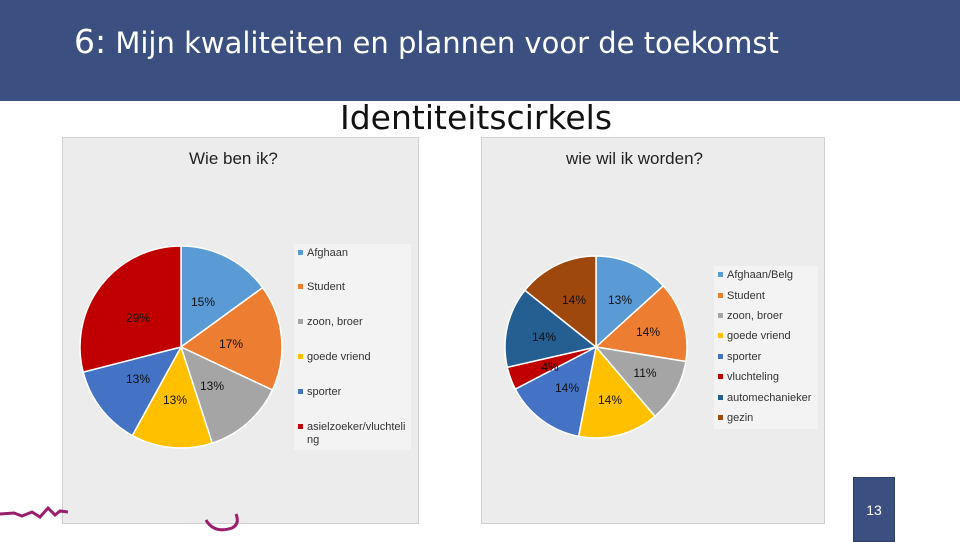 The width and height of the screenshot is (960, 542). Describe the element at coordinates (212, 386) in the screenshot. I see `pie-label-zoon-broer: 13%` at that location.